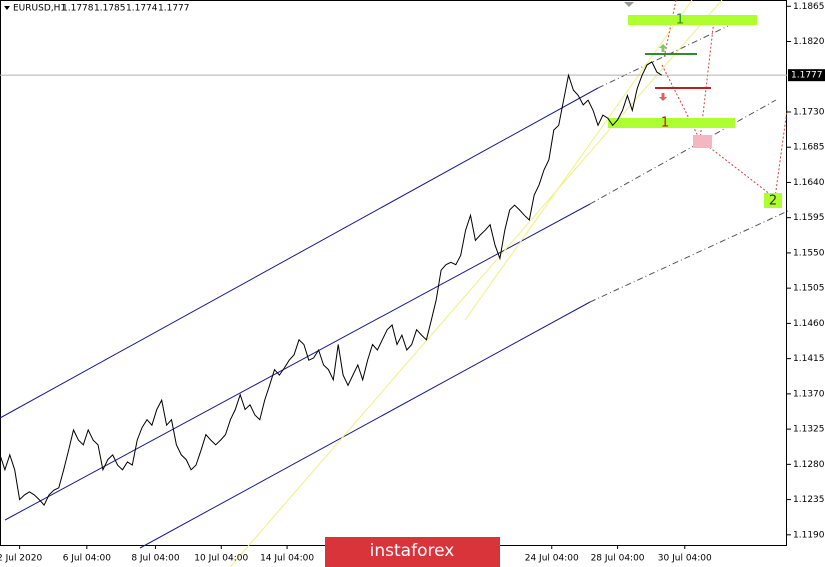 The image size is (825, 567). What do you see at coordinates (155, 559) in the screenshot?
I see `x-tick-label: 8 Jul 04:00` at bounding box center [155, 559].